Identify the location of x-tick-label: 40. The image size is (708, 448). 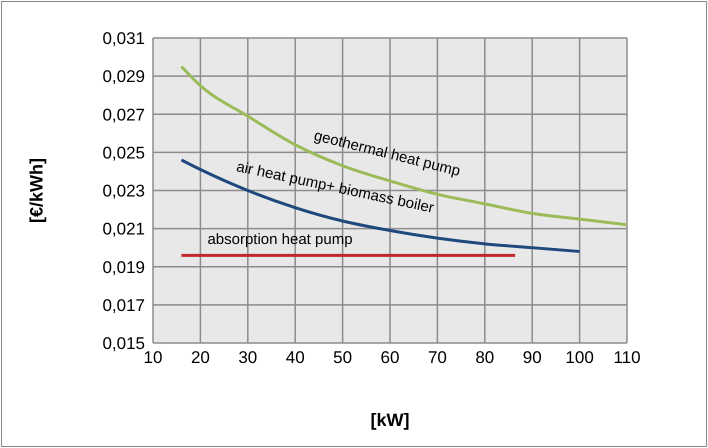
(295, 358).